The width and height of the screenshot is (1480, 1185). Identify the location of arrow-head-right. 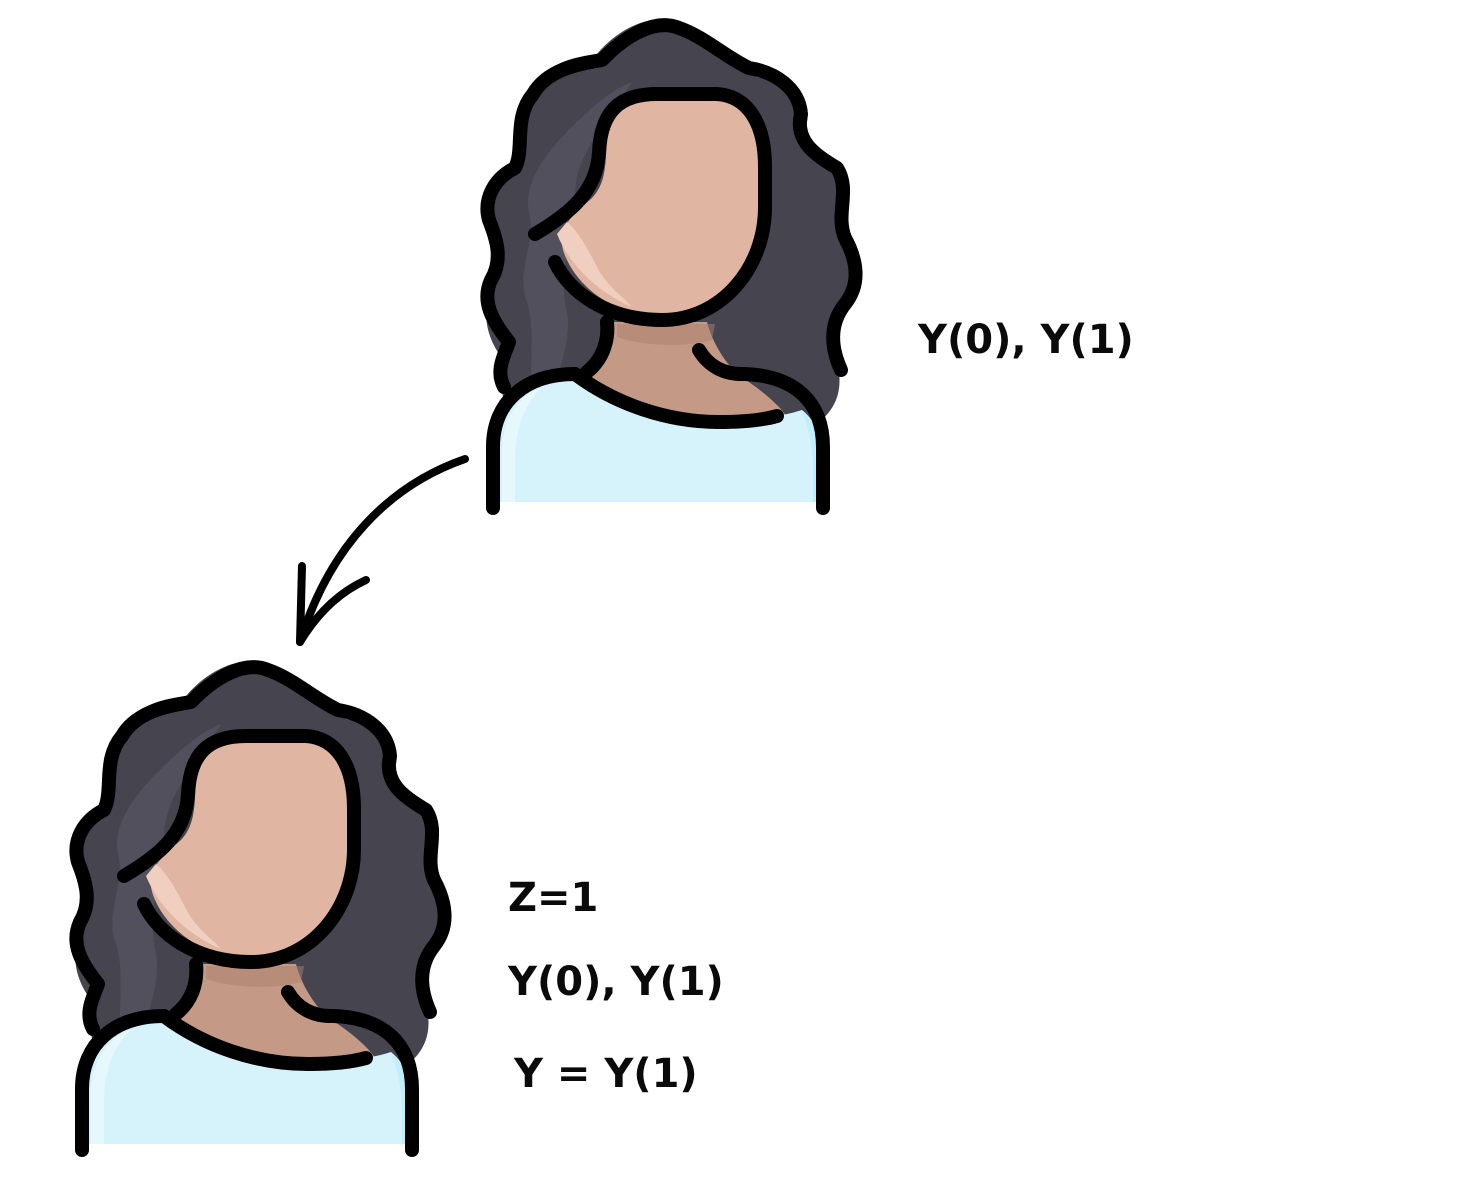
(333, 611).